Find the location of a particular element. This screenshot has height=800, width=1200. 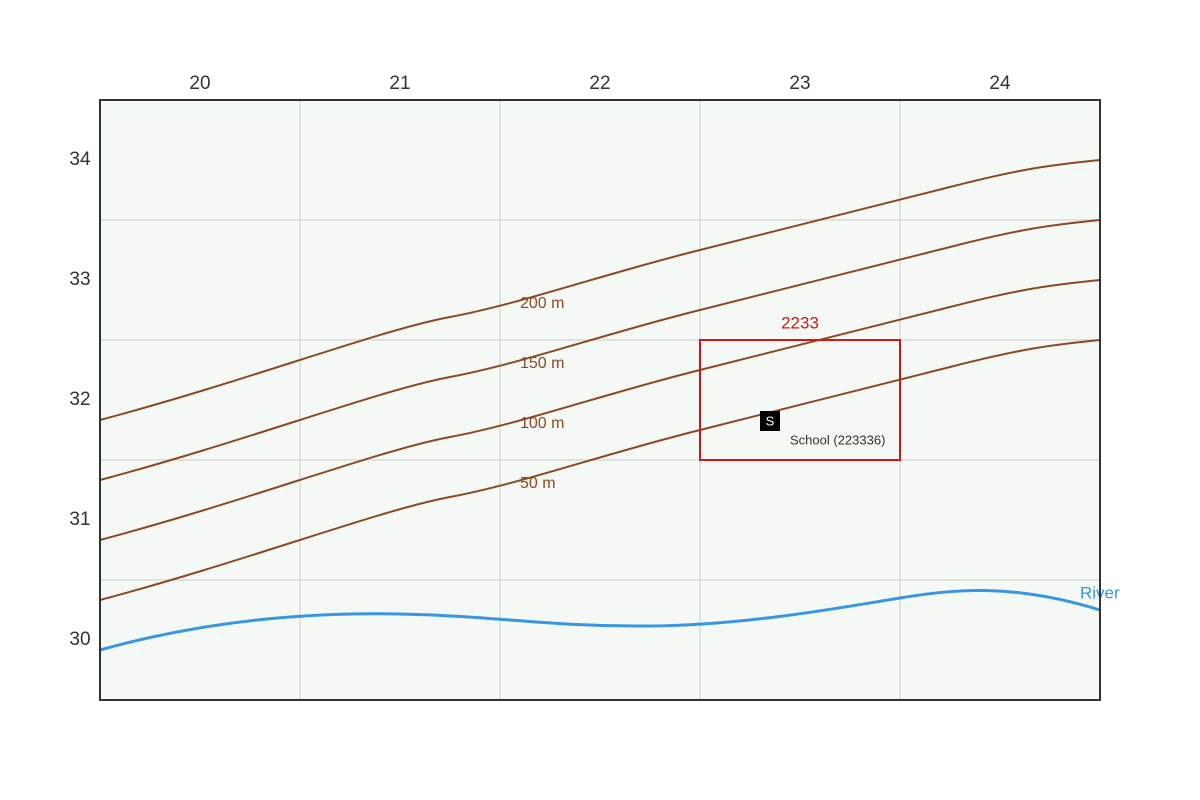

highlight-square is located at coordinates (800, 400).